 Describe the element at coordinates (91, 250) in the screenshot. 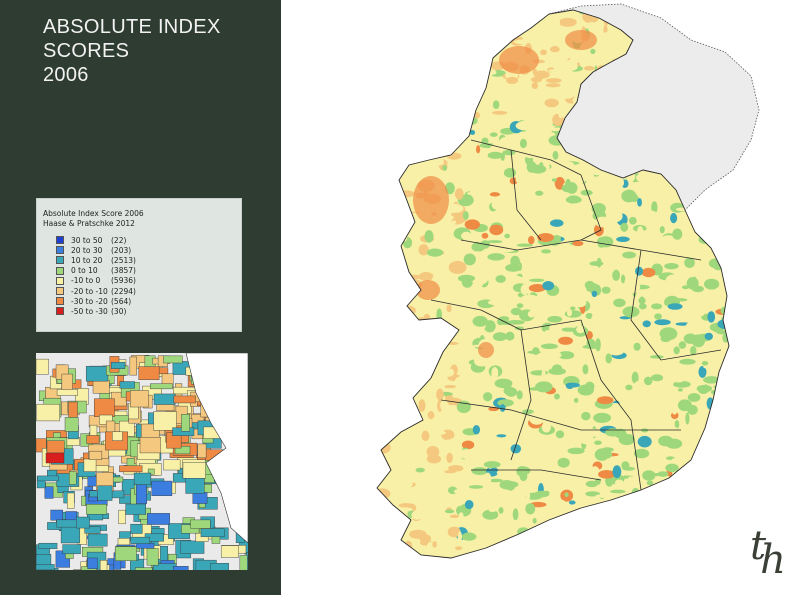

I see `legend-range: 20 to 30` at that location.